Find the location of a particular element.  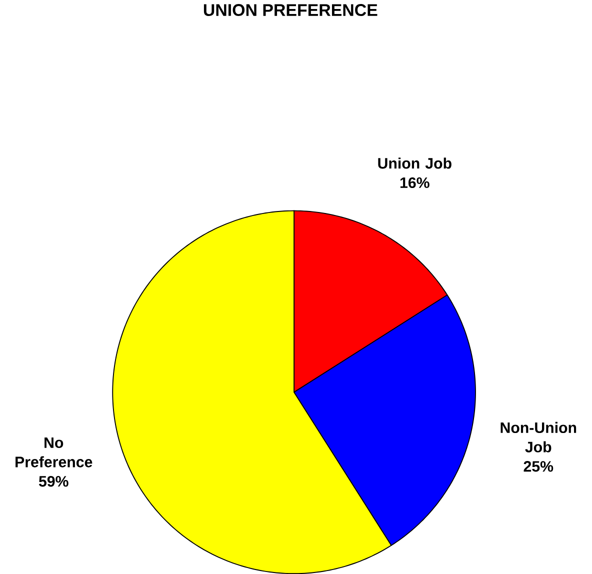

slice-label: Non-Union Job is located at coordinates (538, 437).